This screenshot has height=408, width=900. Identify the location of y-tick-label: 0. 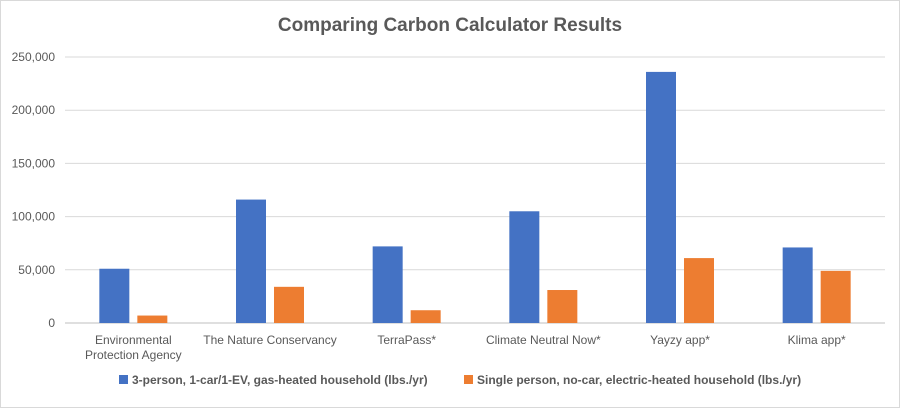
(51, 323).